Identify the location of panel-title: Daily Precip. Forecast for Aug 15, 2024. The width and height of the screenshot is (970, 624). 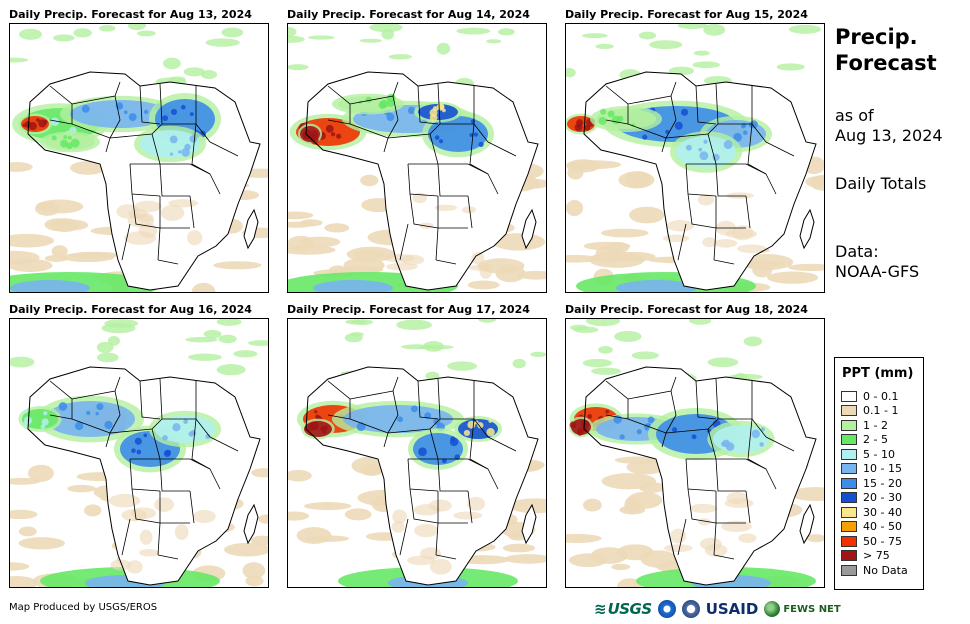
(686, 14).